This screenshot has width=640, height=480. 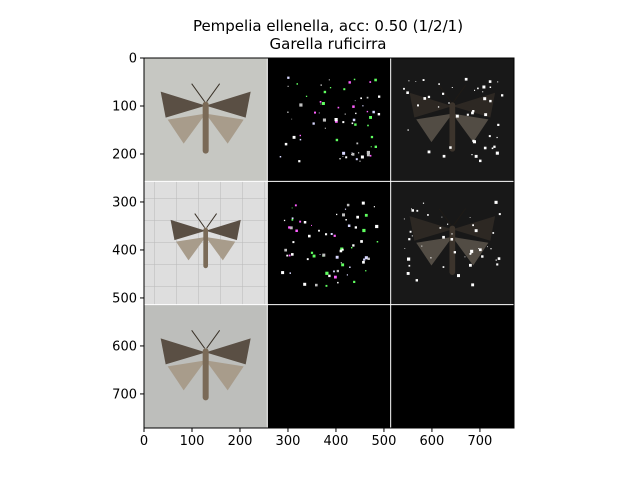 I want to click on grid-cell-r1-c0, so click(x=205, y=242).